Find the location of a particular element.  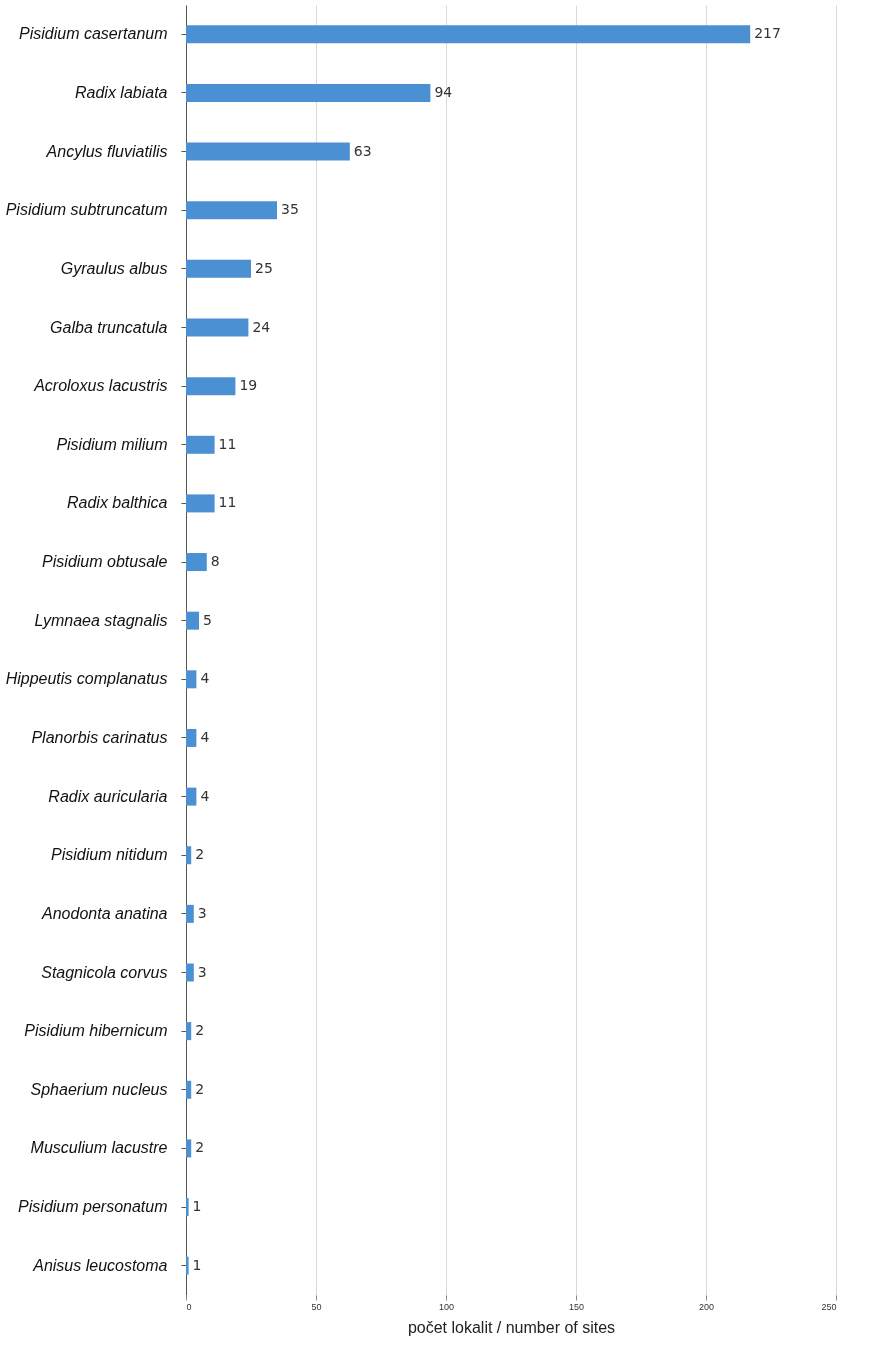

x-tick-label: 50 is located at coordinates (316, 1306).